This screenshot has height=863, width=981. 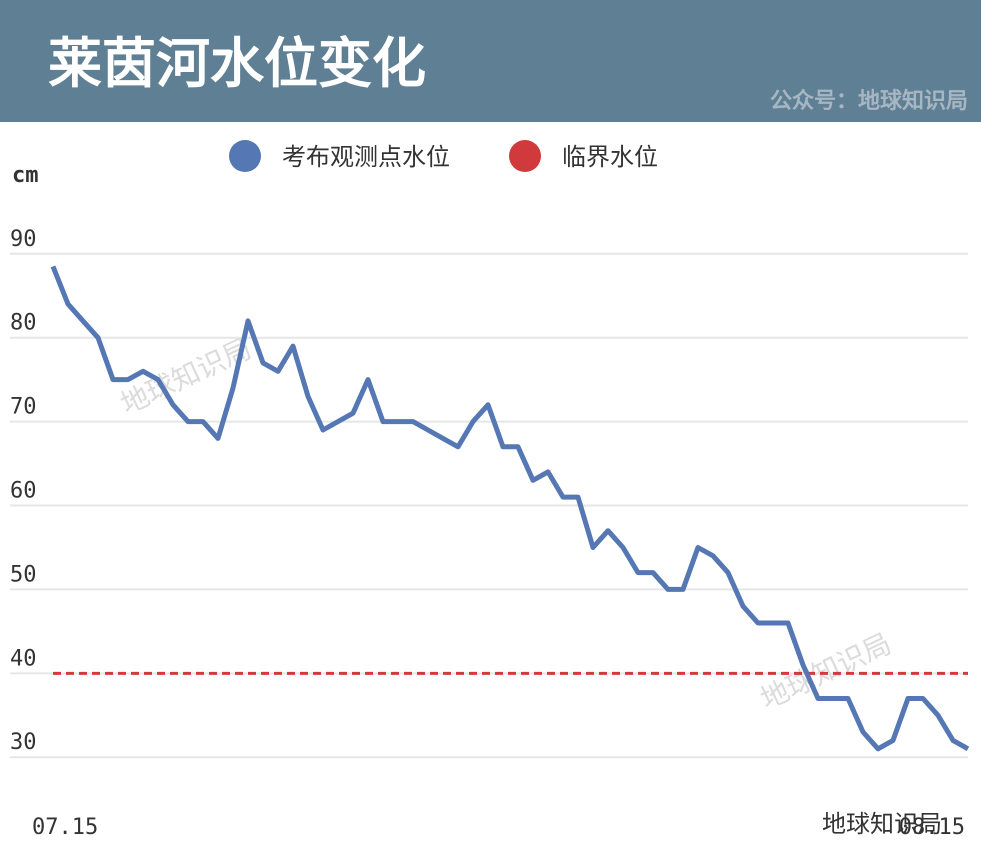 What do you see at coordinates (23, 574) in the screenshot?
I see `y-tick-label: 50` at bounding box center [23, 574].